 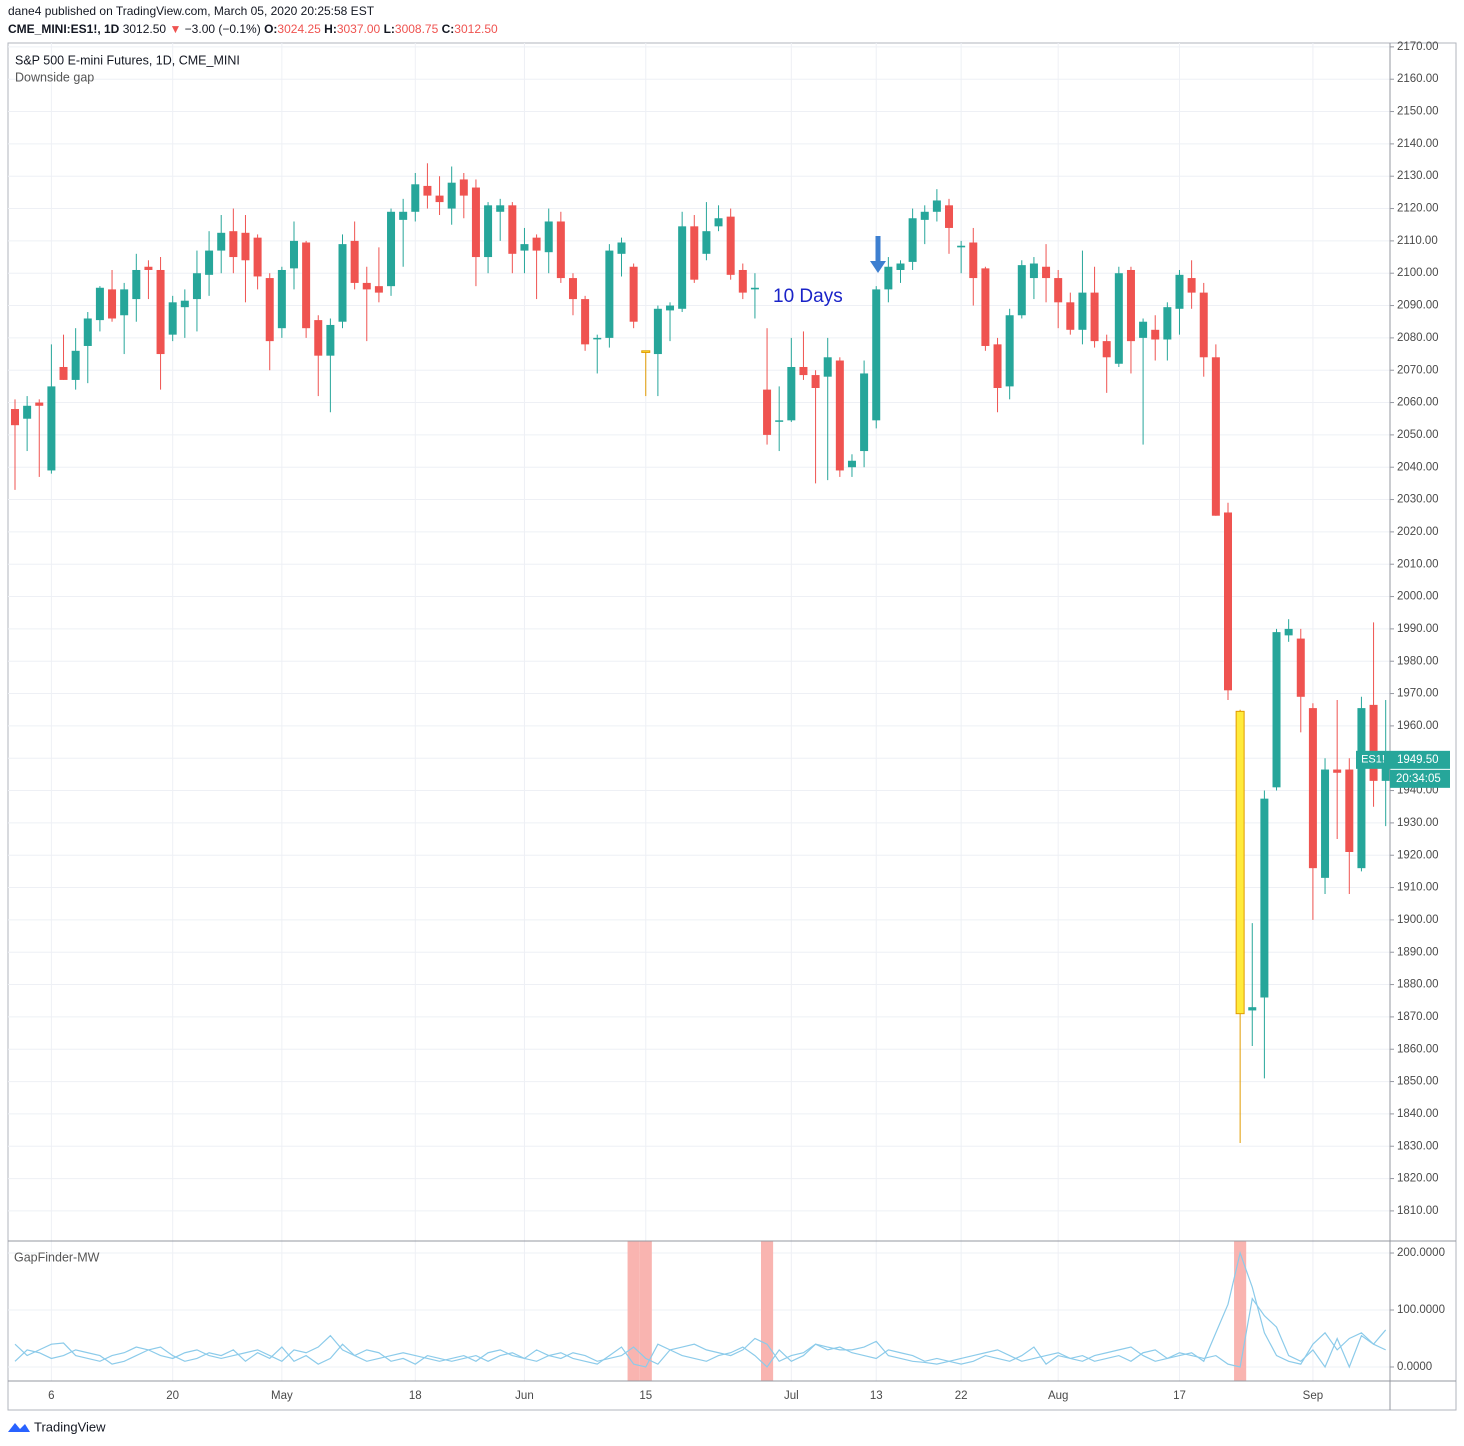 I want to click on y-tick-label: 2120.00, so click(x=1418, y=209).